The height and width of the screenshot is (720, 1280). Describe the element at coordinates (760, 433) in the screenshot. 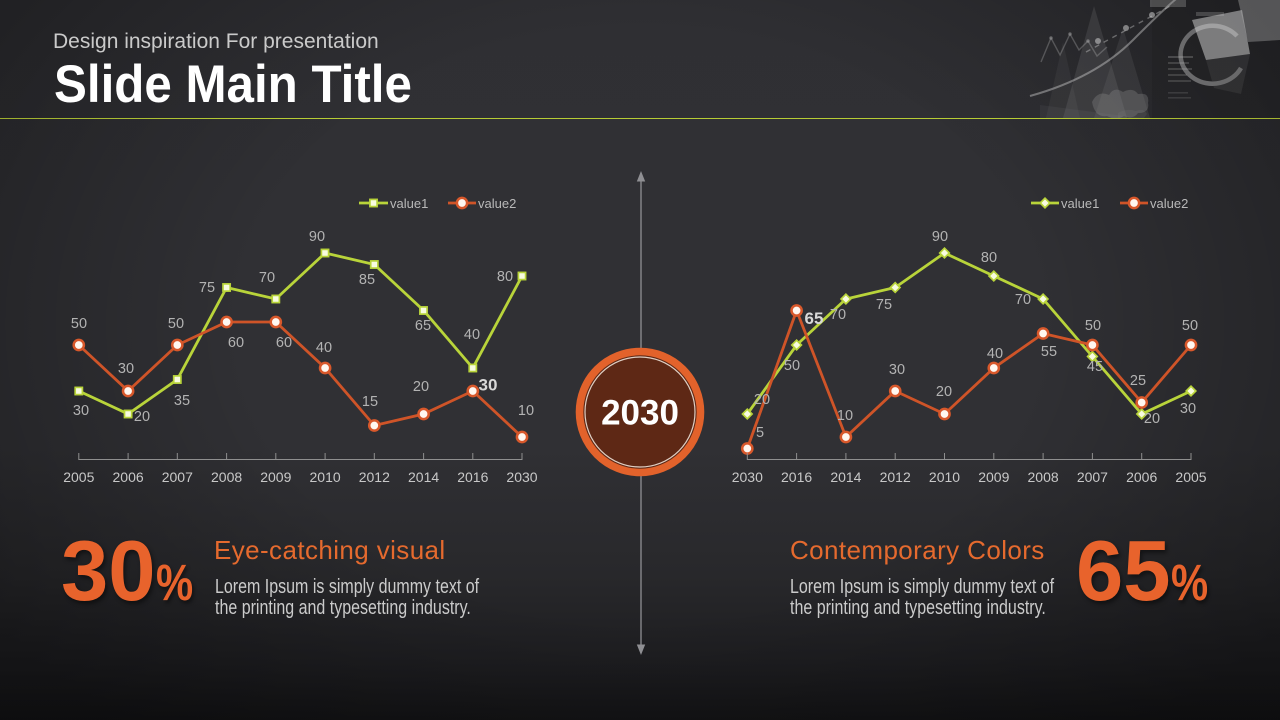

I see `svg-text: 5` at that location.